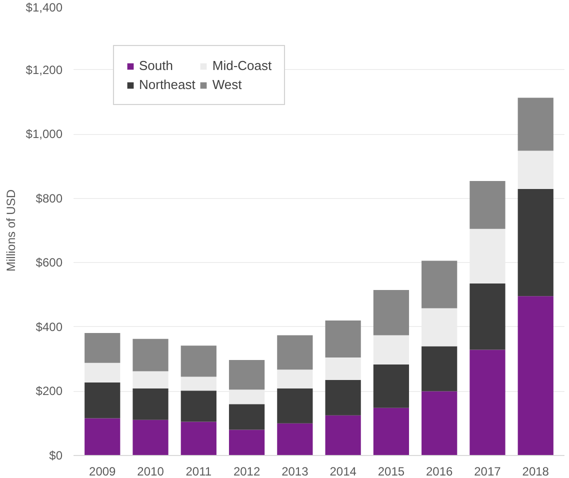 This screenshot has height=478, width=569. I want to click on y-tick-label: $600, so click(49, 263).